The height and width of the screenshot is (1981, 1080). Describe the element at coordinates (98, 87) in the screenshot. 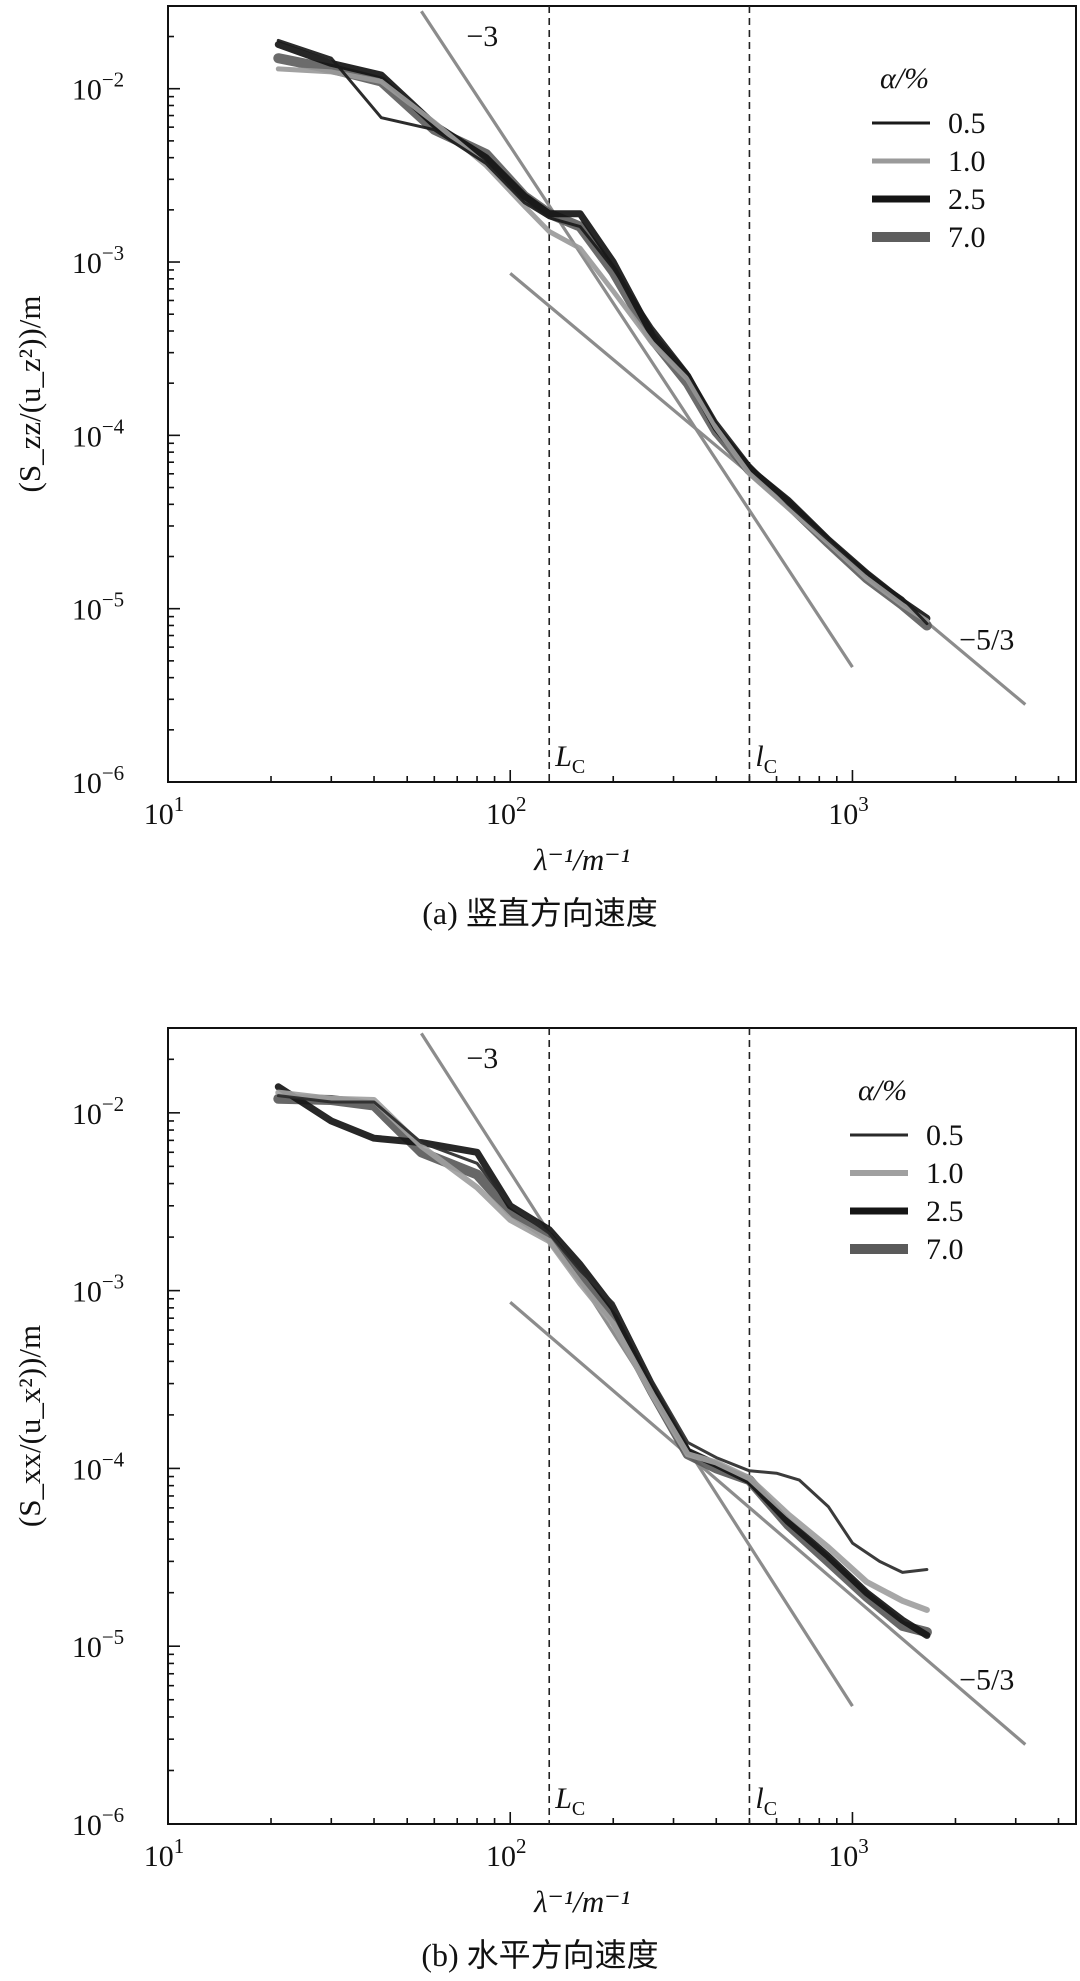

I see `chart-a-y-tick-label: 10⁻²` at that location.